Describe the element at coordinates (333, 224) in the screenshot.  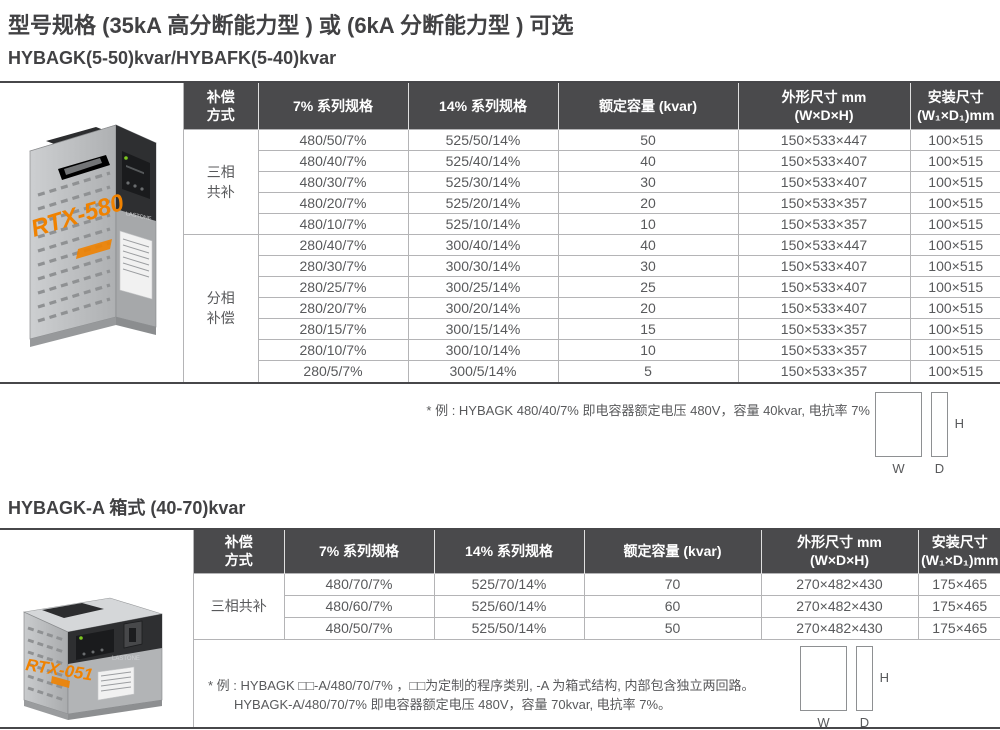
I see `table-cell: 480/10/7%` at that location.